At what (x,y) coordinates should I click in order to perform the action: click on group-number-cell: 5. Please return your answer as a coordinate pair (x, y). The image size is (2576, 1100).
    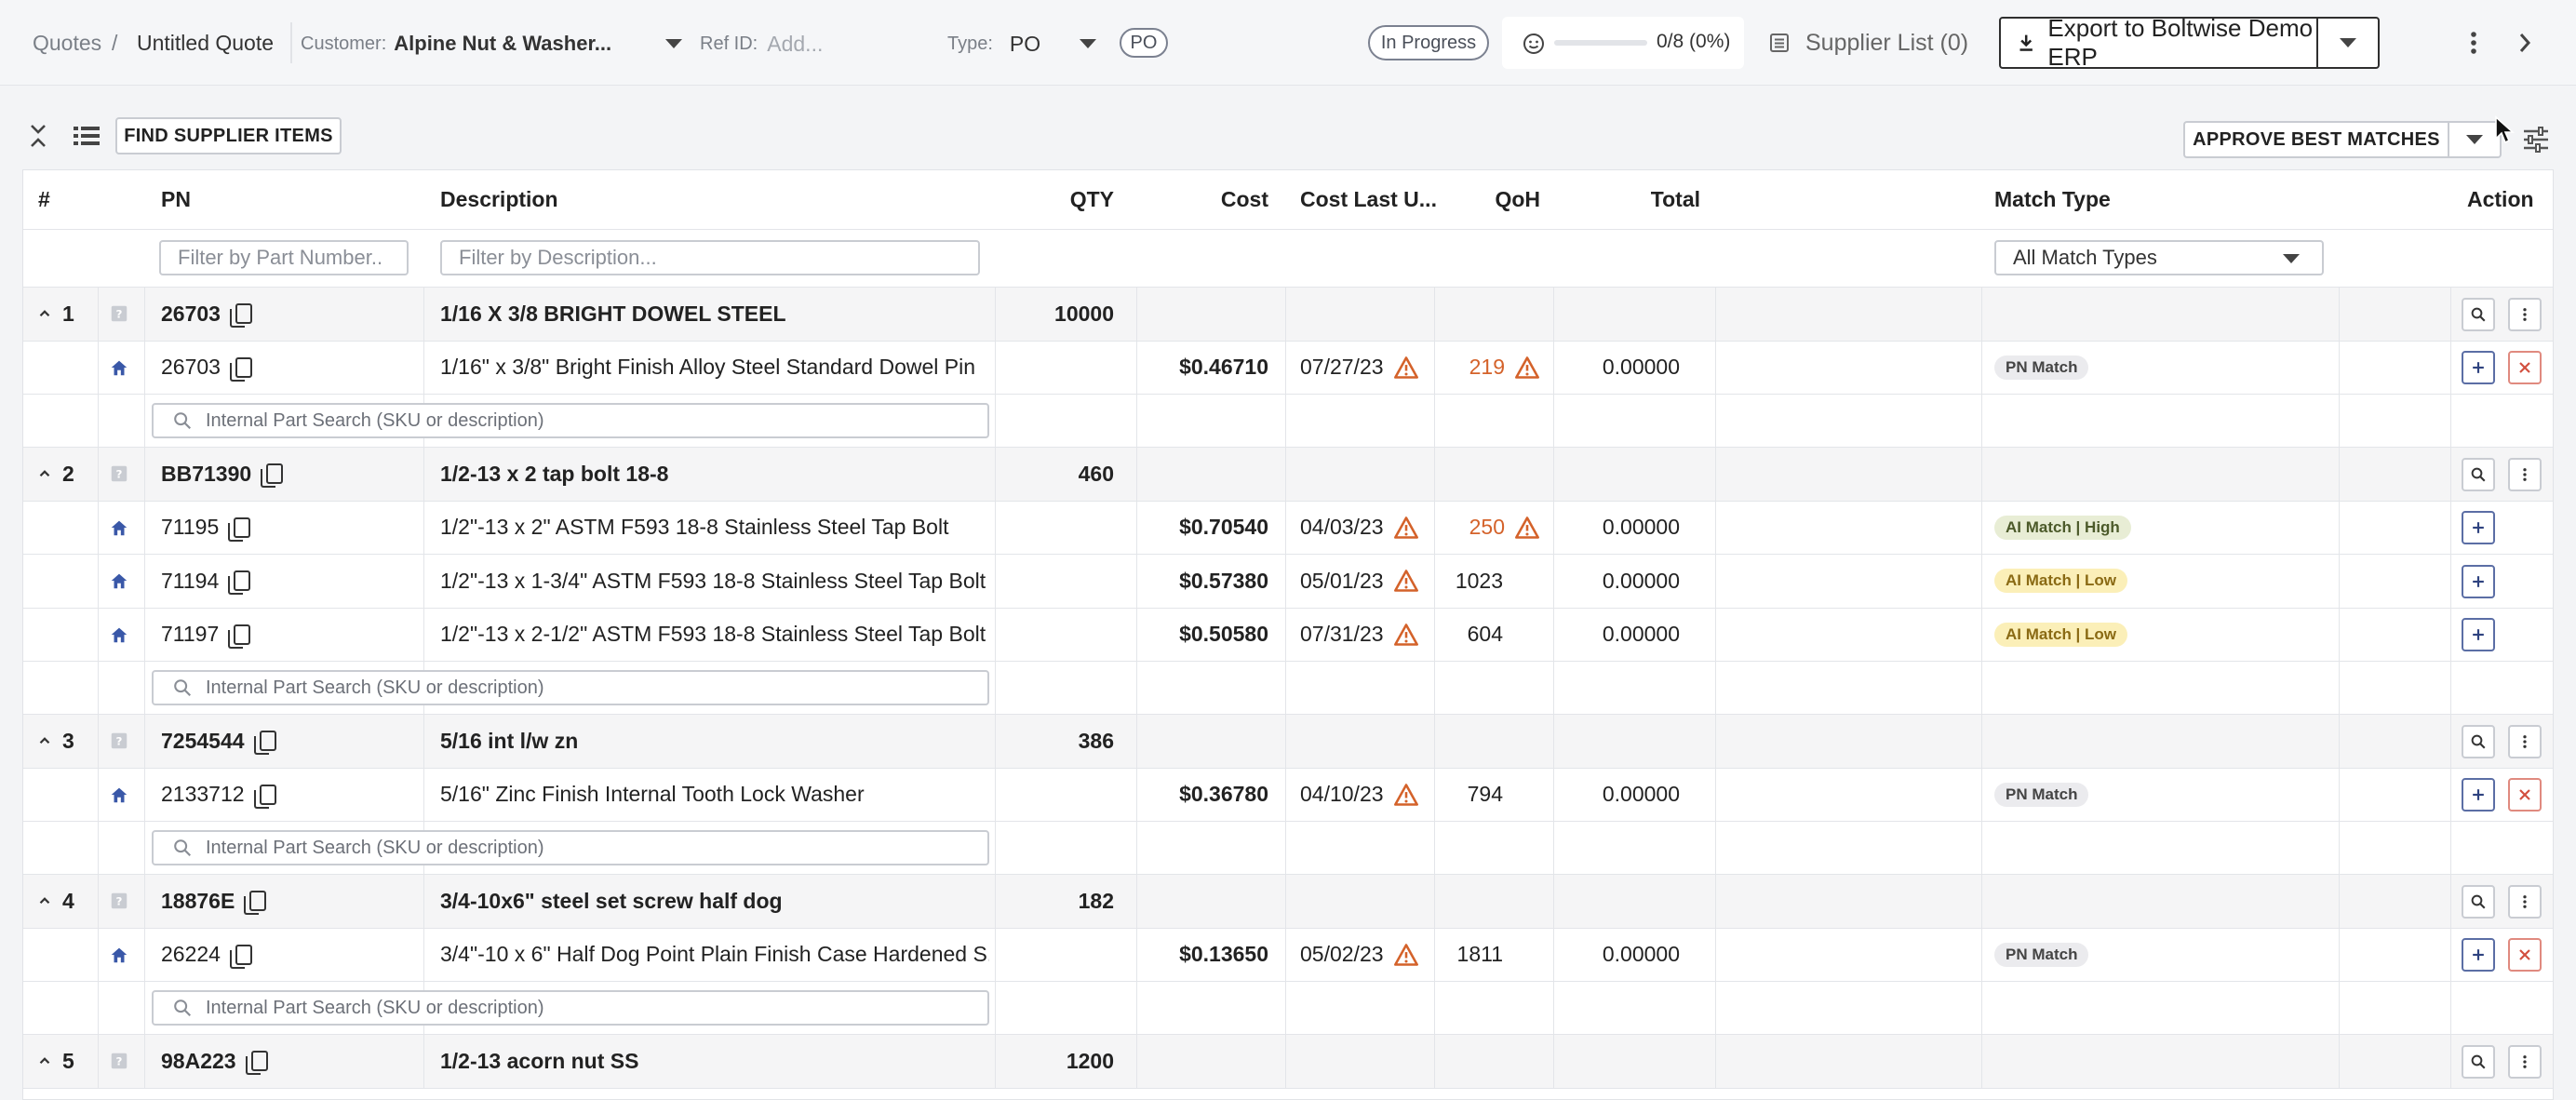
    Looking at the image, I should click on (66, 1061).